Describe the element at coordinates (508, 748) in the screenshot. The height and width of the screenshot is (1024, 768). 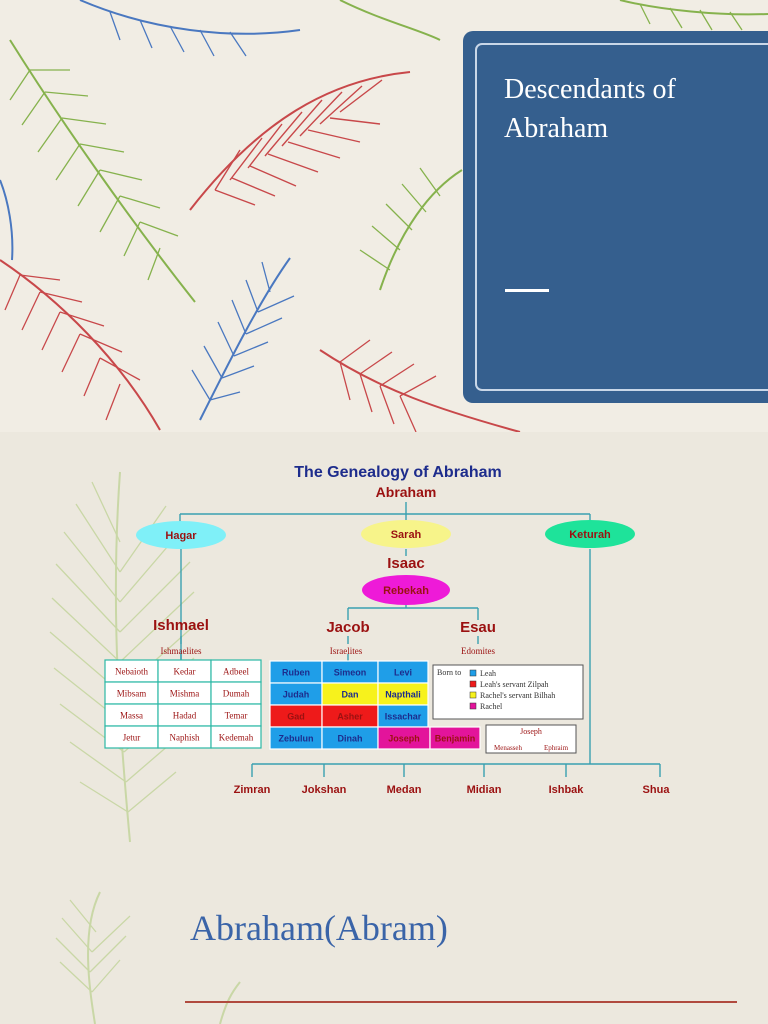
I see `menasseh-label: Menasseh` at that location.